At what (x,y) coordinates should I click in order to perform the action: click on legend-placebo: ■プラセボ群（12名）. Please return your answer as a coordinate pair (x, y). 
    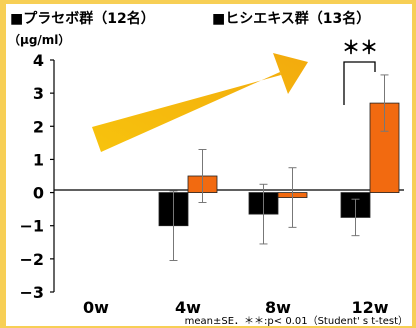
    Looking at the image, I should click on (82, 18).